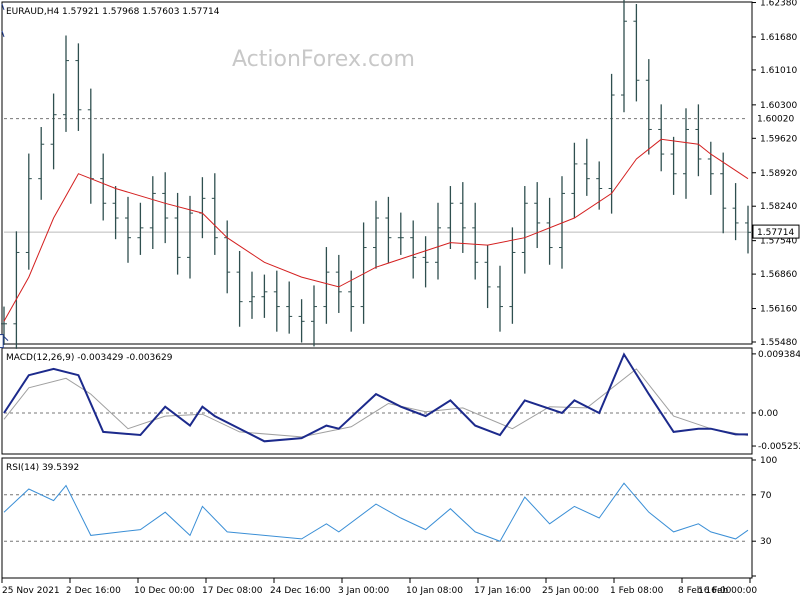 The image size is (800, 600). Describe the element at coordinates (89, 358) in the screenshot. I see `macd-readout: MACD(12,26,9) -0.003429 -0.003629` at that location.